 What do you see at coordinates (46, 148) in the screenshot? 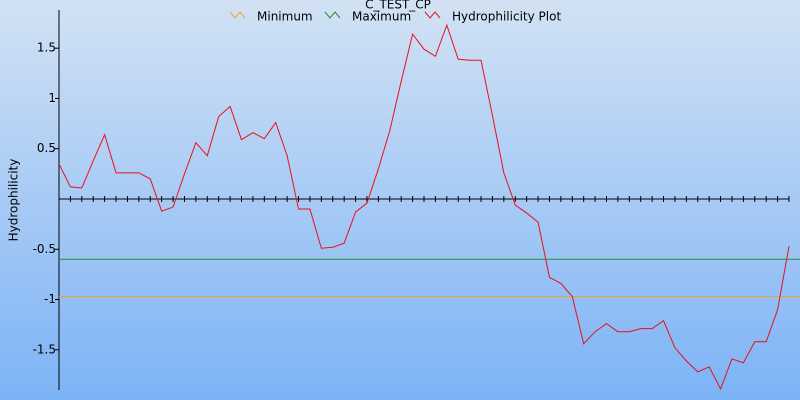
I see `y-tick-label: 0.5` at bounding box center [46, 148].